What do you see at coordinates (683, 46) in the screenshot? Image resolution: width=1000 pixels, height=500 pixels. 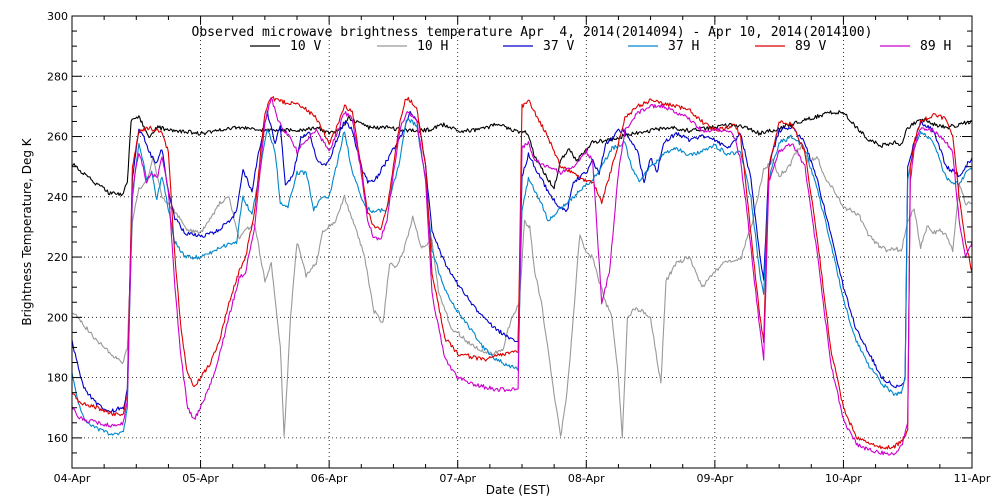 I see `legend-label-37-h: 37 H` at bounding box center [683, 46].